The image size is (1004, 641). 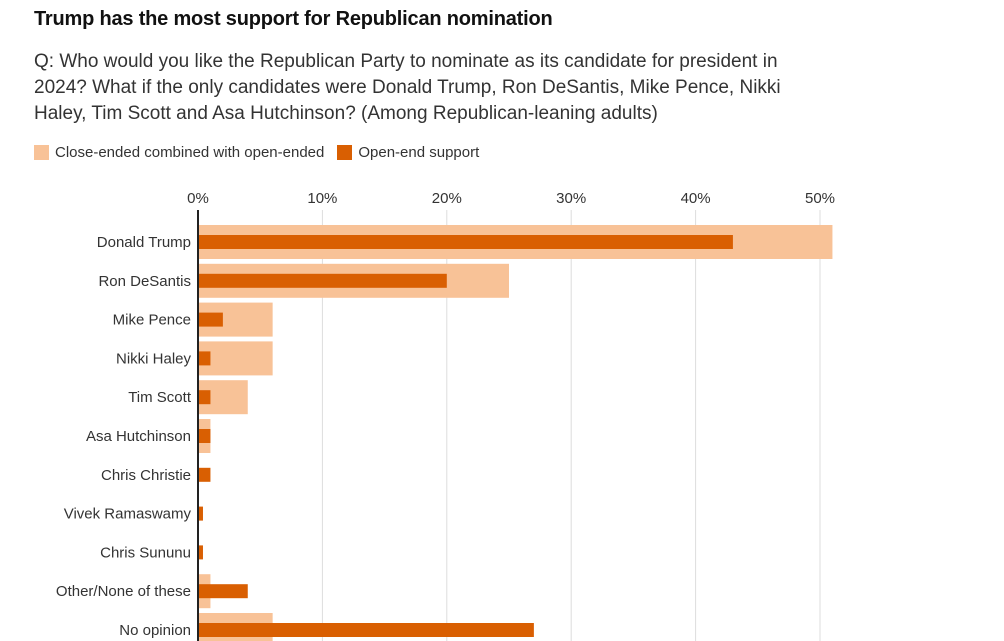 What do you see at coordinates (160, 397) in the screenshot?
I see `category-label: Tim Scott` at bounding box center [160, 397].